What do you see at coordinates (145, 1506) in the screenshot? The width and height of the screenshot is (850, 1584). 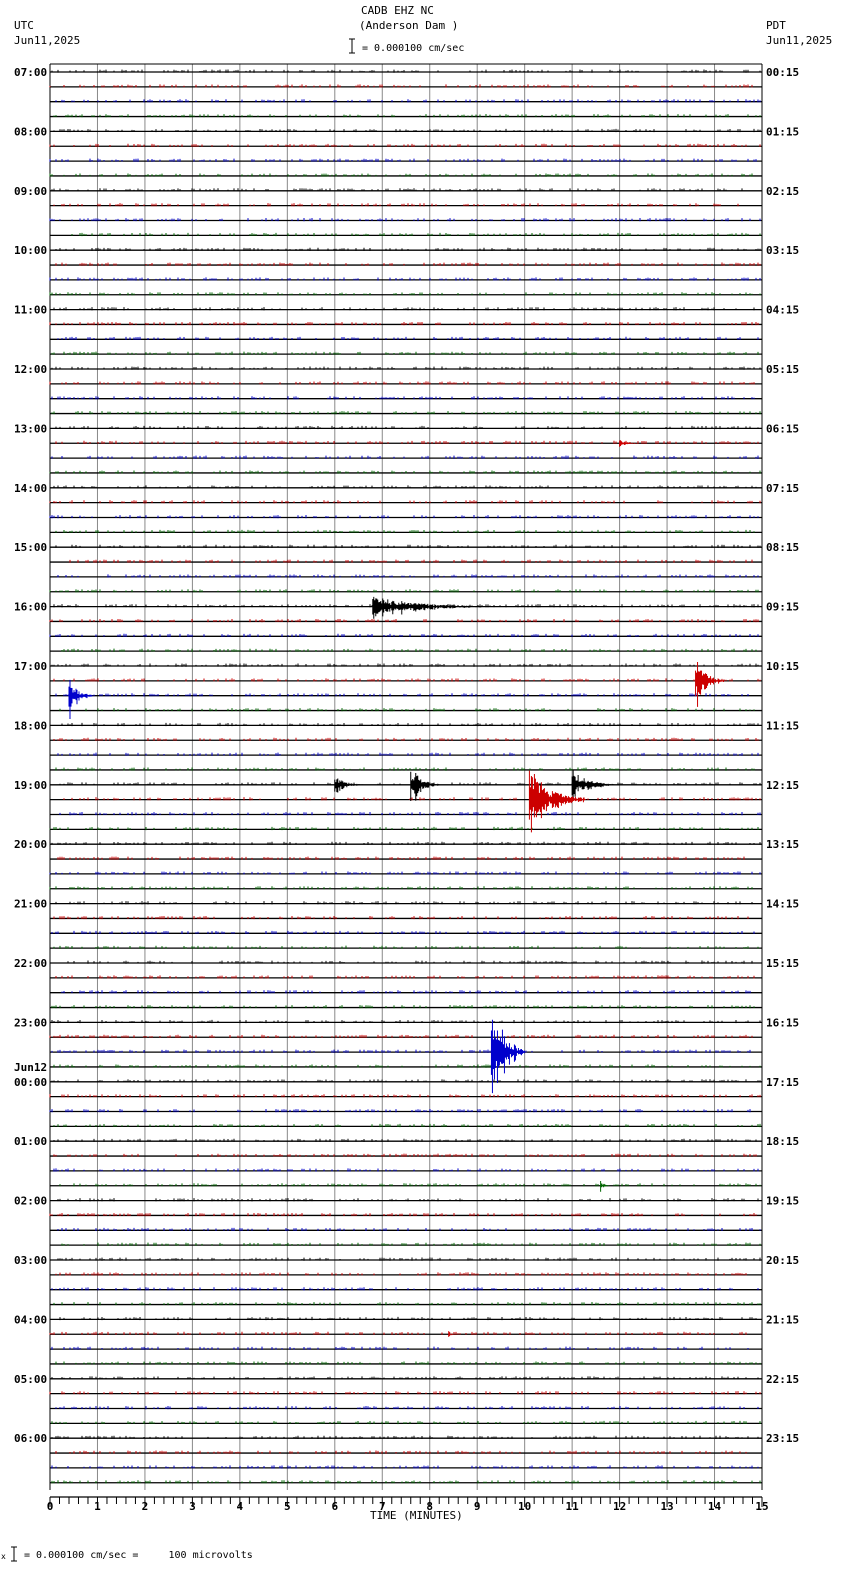 I see `x-tick-label: 2` at bounding box center [145, 1506].